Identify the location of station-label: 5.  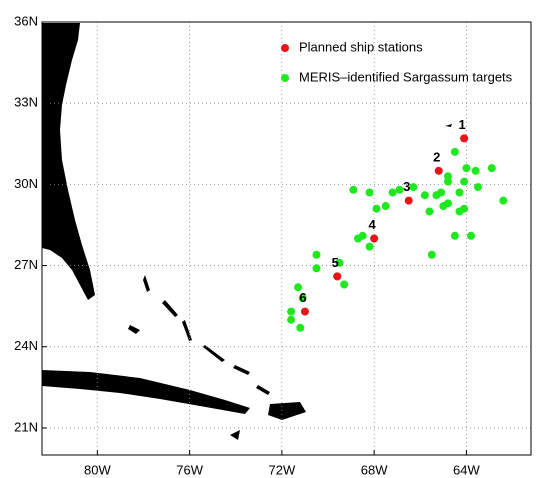
(335, 262).